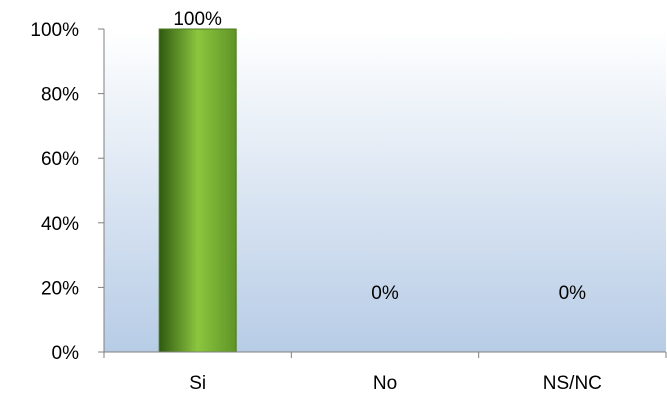 Image resolution: width=667 pixels, height=401 pixels. I want to click on y-tick-label: 100%, so click(54, 30).